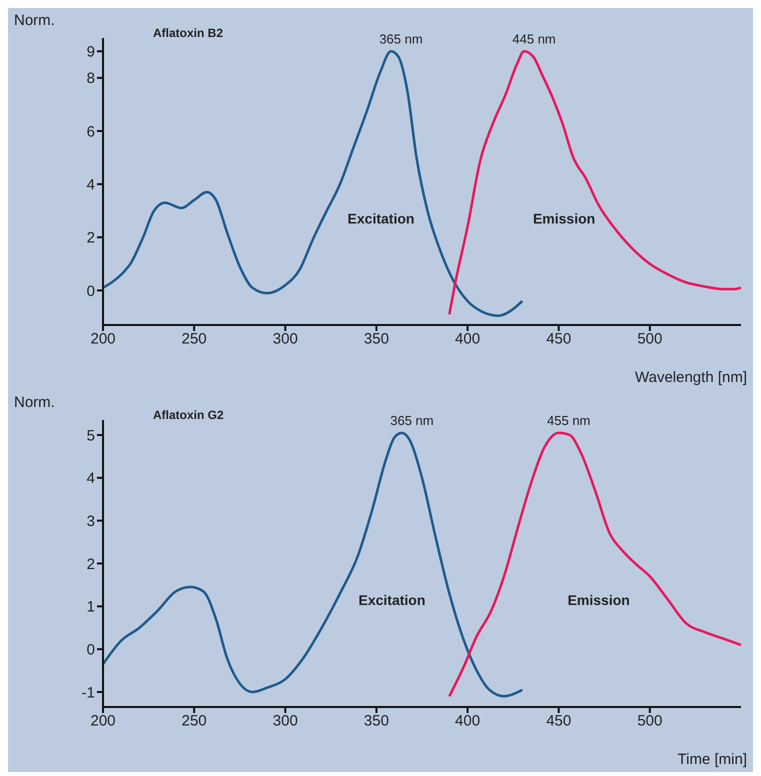 The height and width of the screenshot is (776, 761). I want to click on annotation: 445 nm, so click(534, 38).